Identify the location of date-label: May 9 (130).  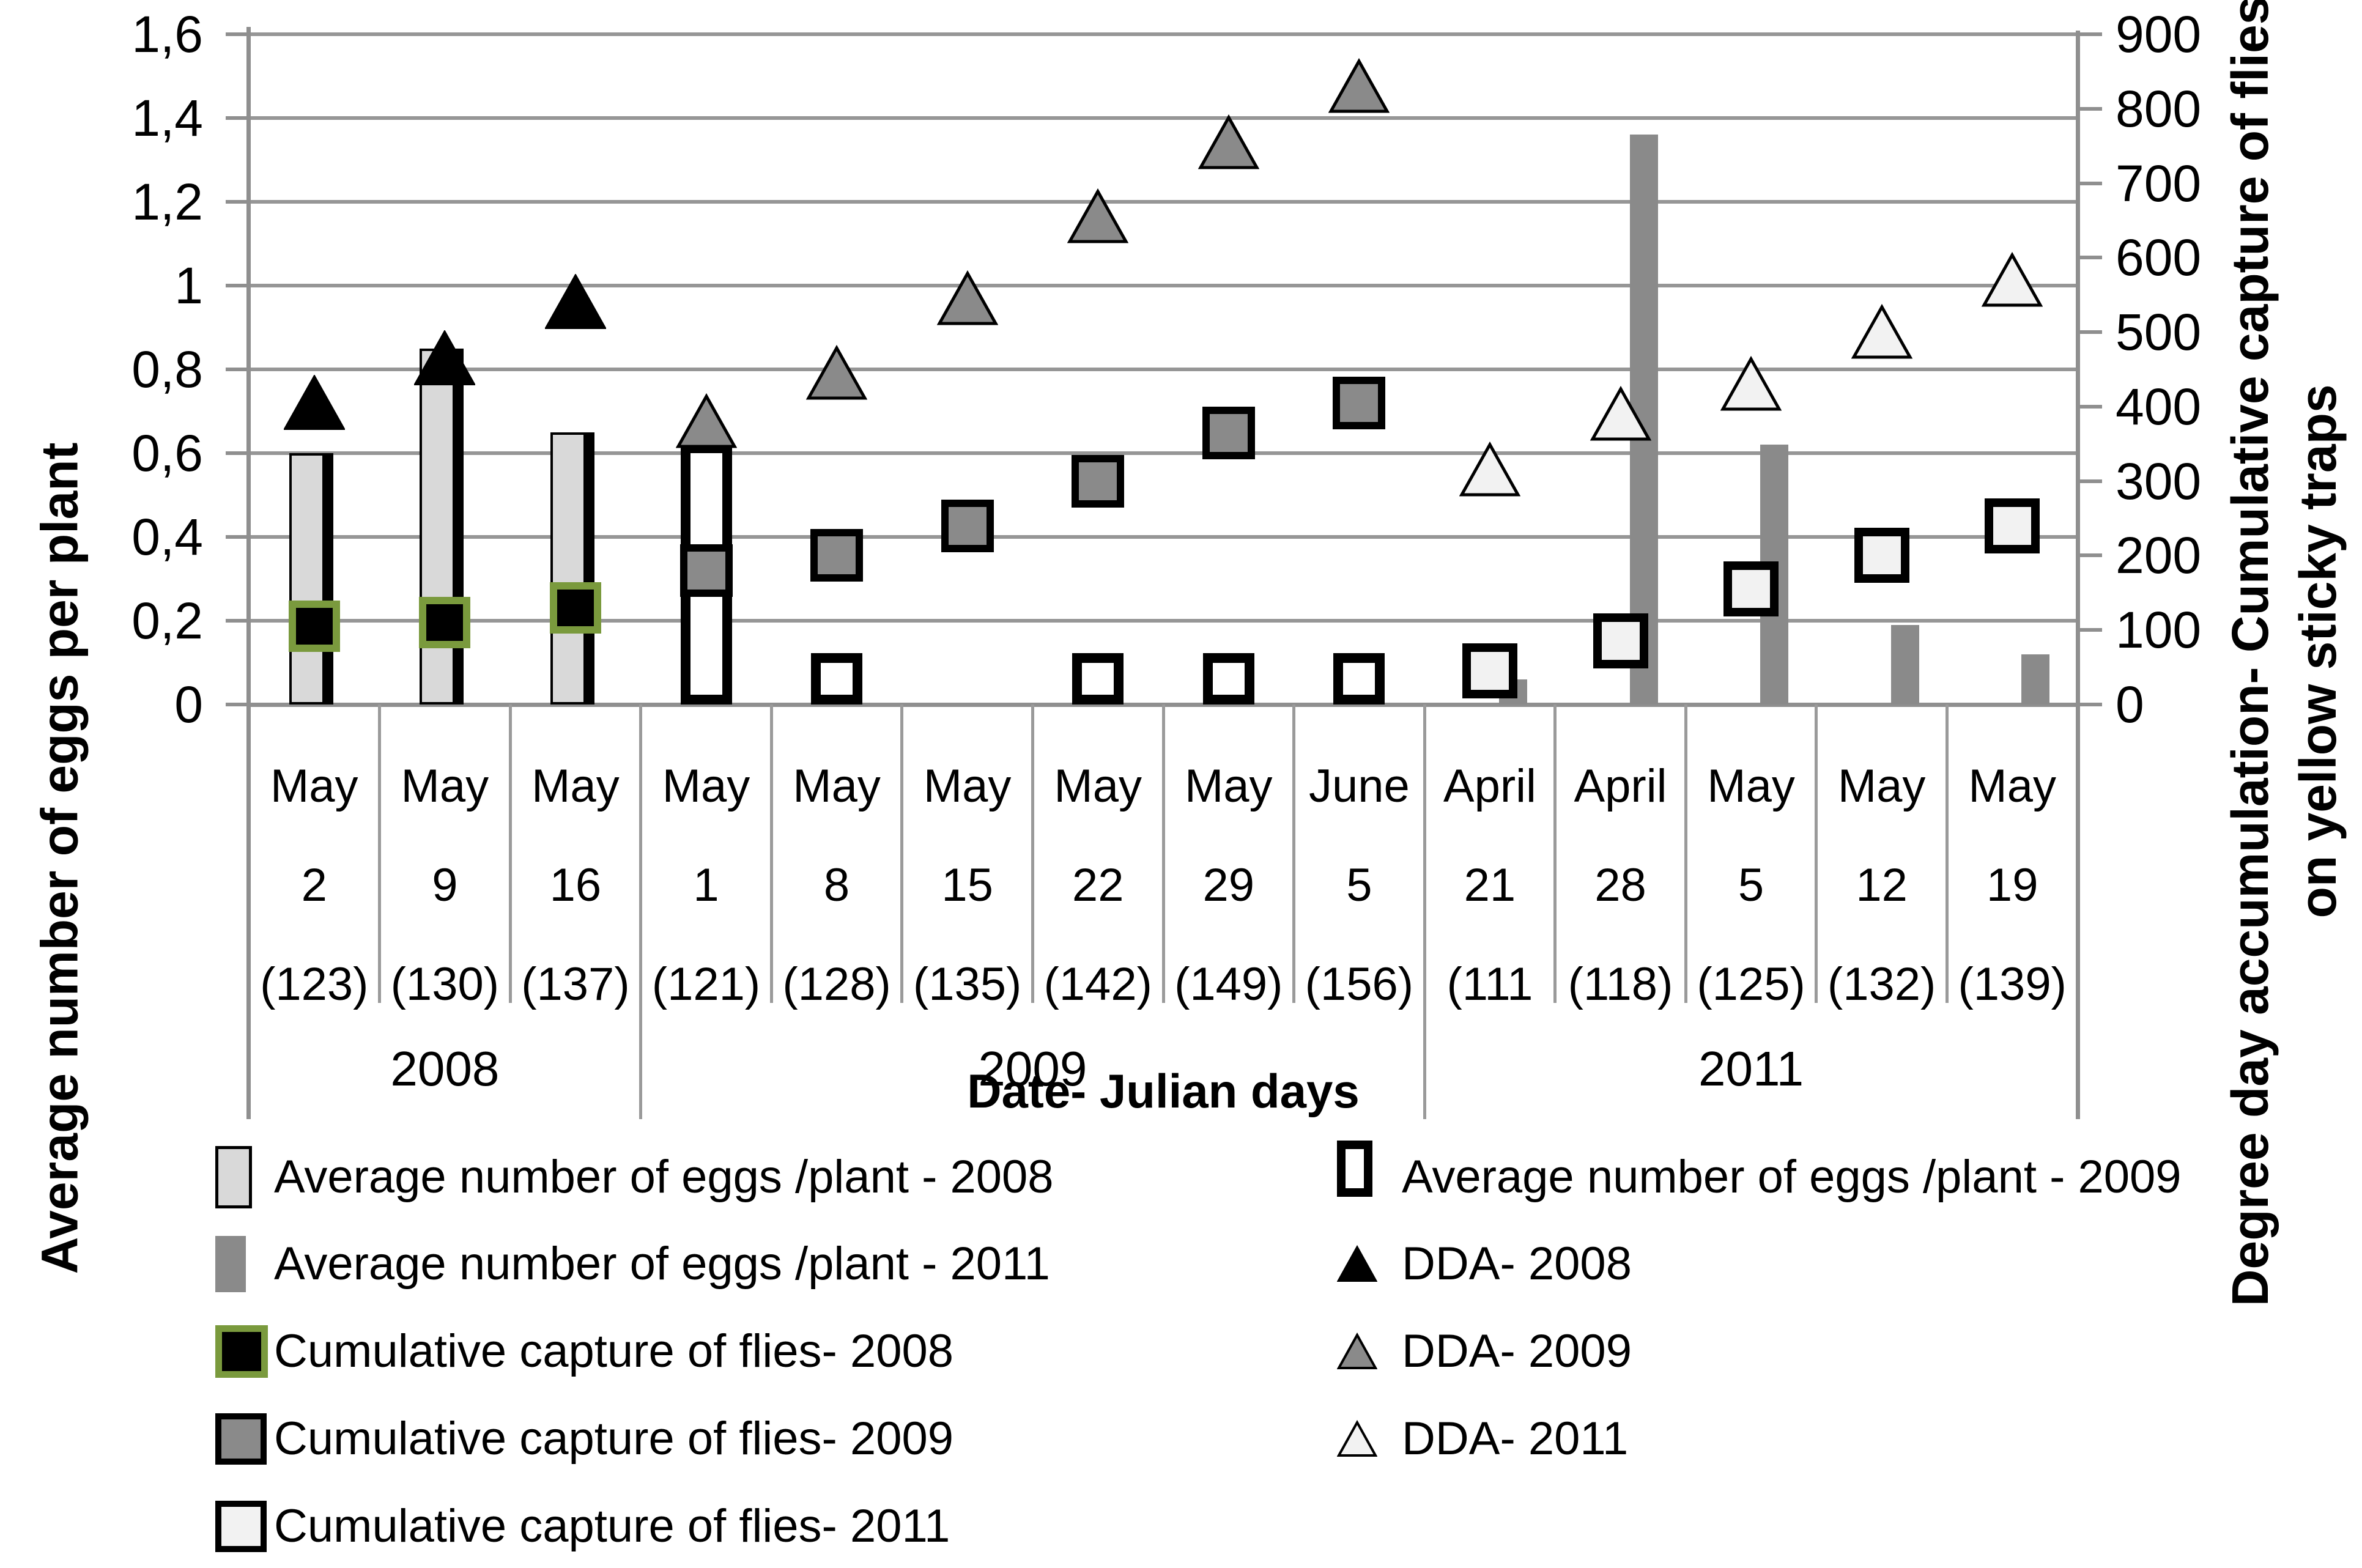
(445, 885).